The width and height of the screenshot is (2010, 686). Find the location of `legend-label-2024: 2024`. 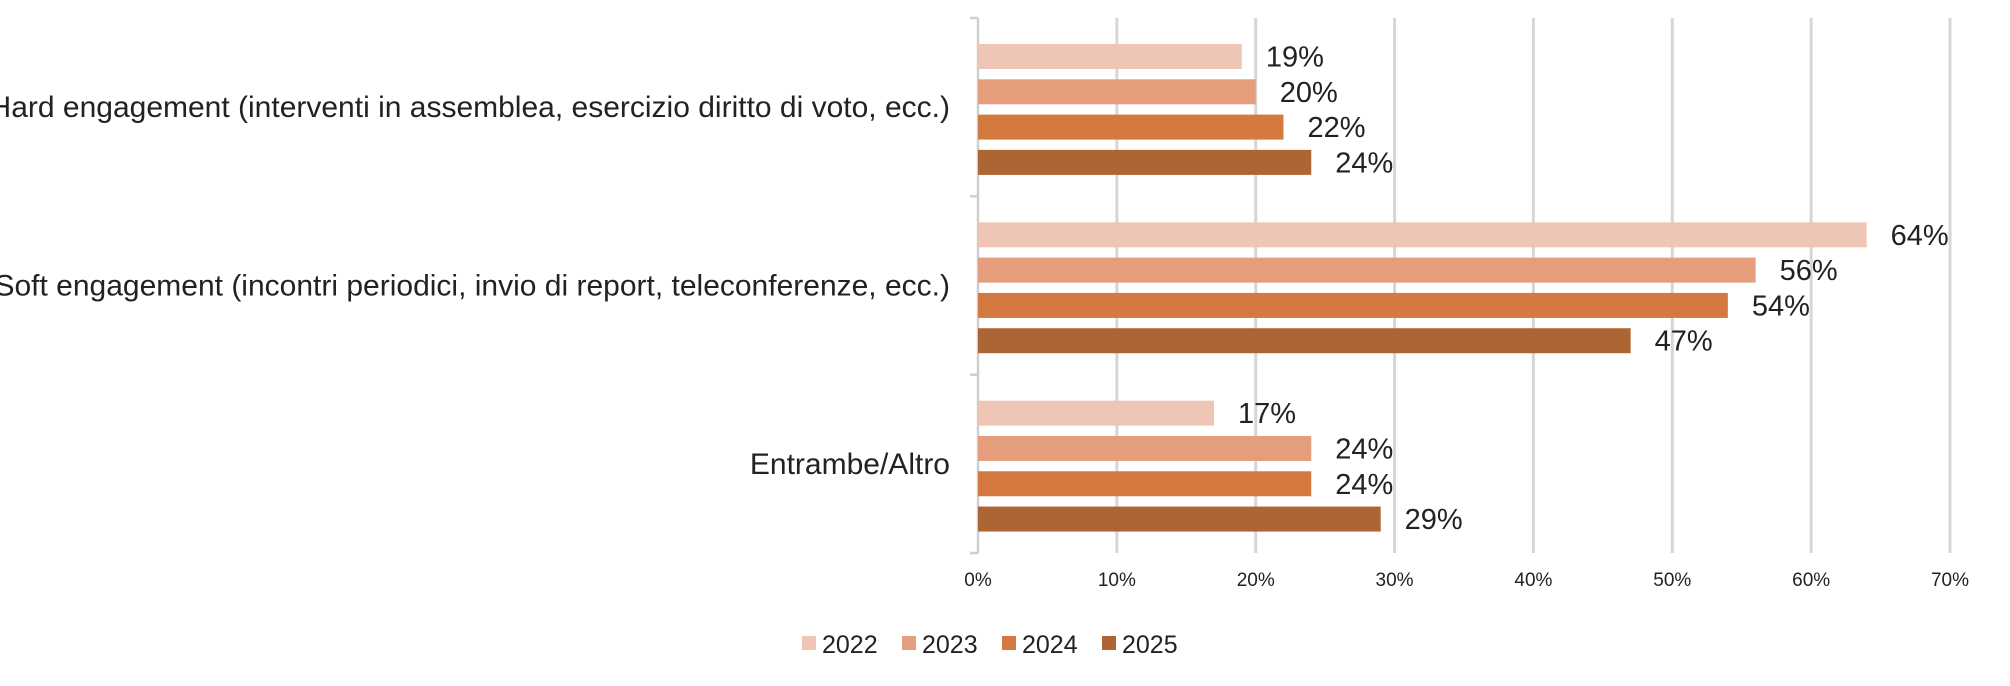

legend-label-2024: 2024 is located at coordinates (1050, 645).